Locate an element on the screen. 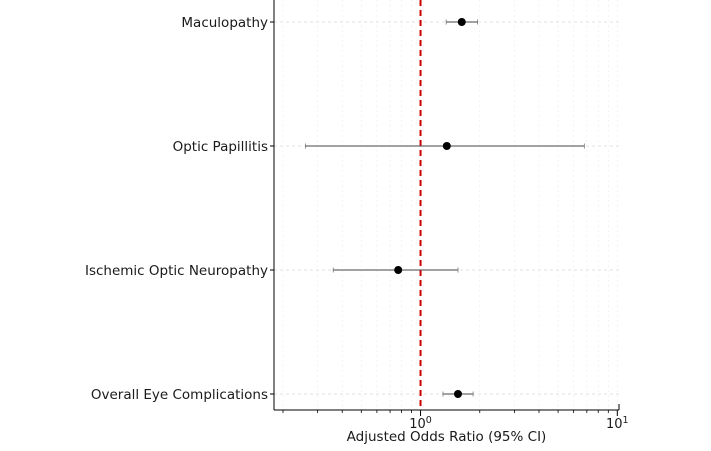 The width and height of the screenshot is (711, 451). y-tick-label: Optic Papillitis is located at coordinates (220, 147).